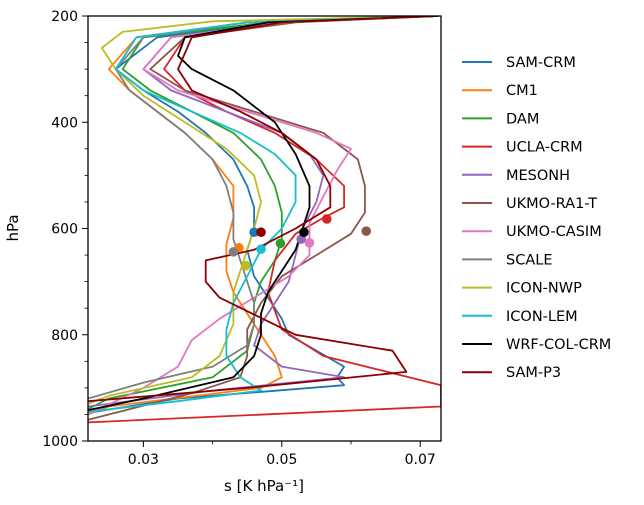 This screenshot has width=644, height=505. What do you see at coordinates (558, 345) in the screenshot?
I see `legend-label: WRF-COL-CRM` at bounding box center [558, 345].